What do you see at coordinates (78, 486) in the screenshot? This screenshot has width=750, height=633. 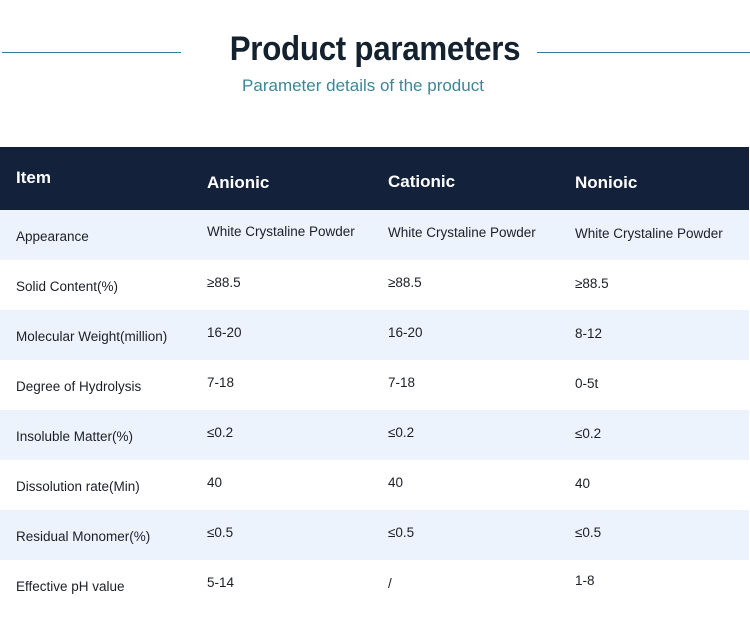 I see `row-label-text: Dissolution rate(Min)` at bounding box center [78, 486].